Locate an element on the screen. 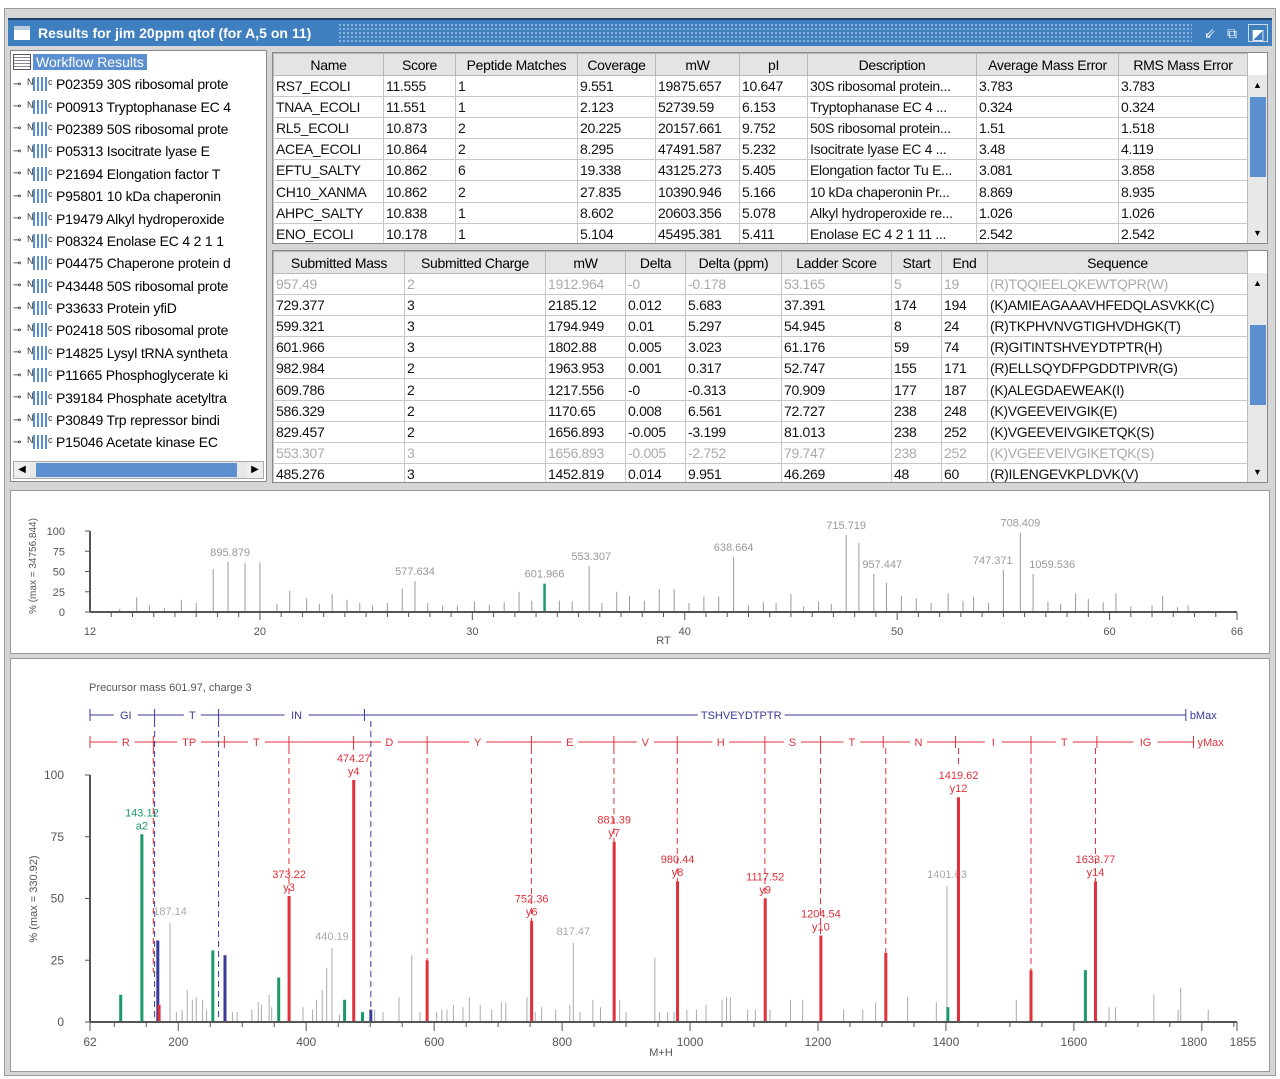 This screenshot has width=1280, height=1079. minimize-icon: ⇙ is located at coordinates (1210, 33).